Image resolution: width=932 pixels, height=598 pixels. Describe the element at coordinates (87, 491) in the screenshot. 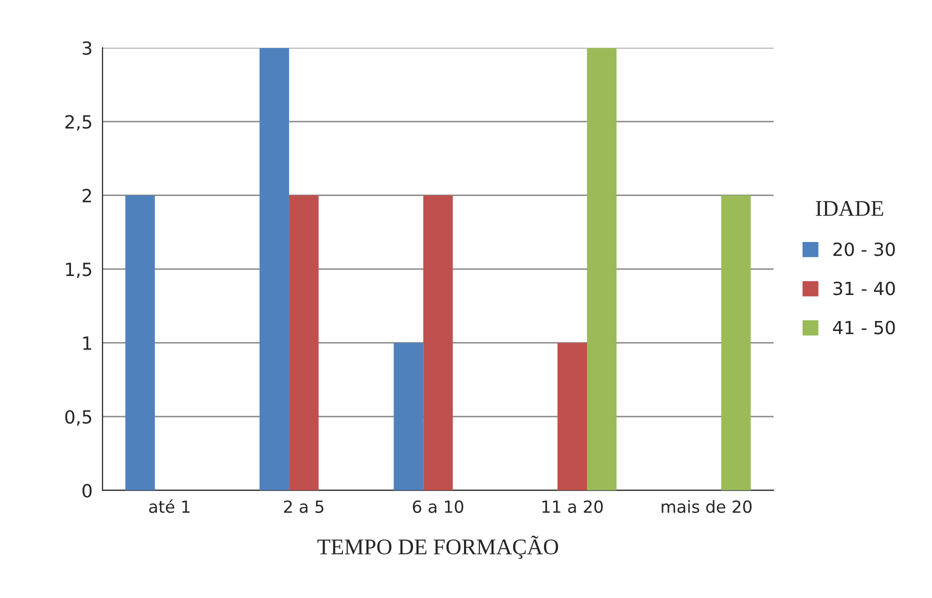

I see `y-tick-label: 0` at that location.